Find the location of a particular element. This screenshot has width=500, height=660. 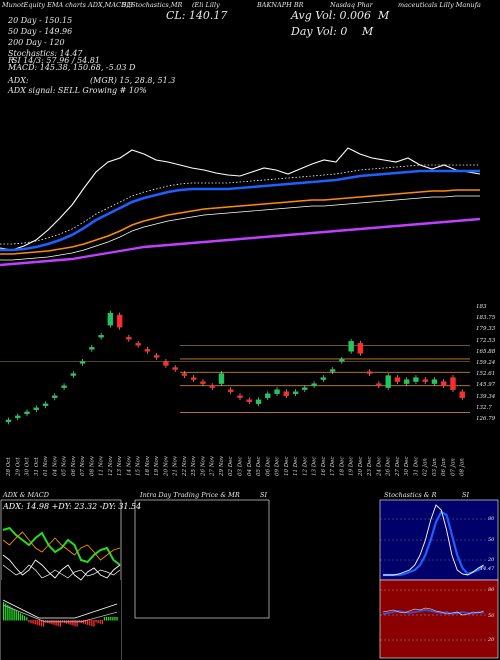

macd-line is located at coordinates (60, 609).